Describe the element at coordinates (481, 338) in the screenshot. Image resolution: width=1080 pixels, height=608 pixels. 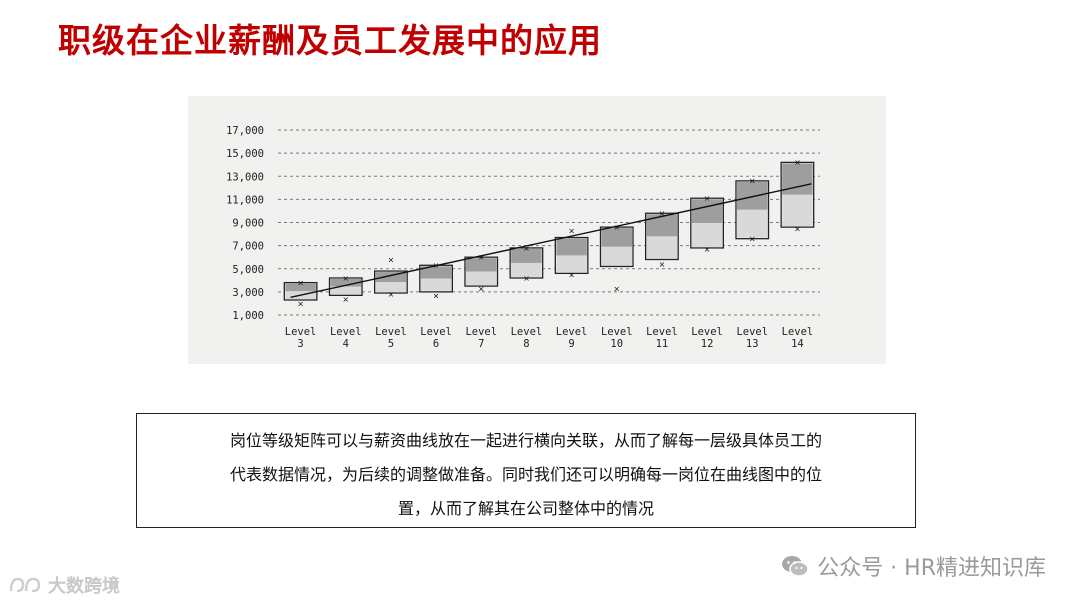
I see `x-tick-label: Level 7` at that location.